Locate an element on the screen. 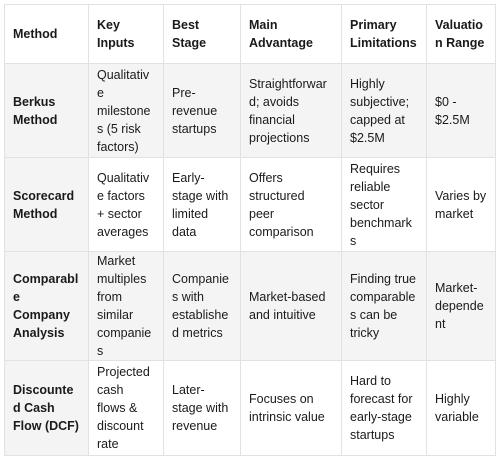  cell-valuation-range: $0 - $2.5M is located at coordinates (461, 110).